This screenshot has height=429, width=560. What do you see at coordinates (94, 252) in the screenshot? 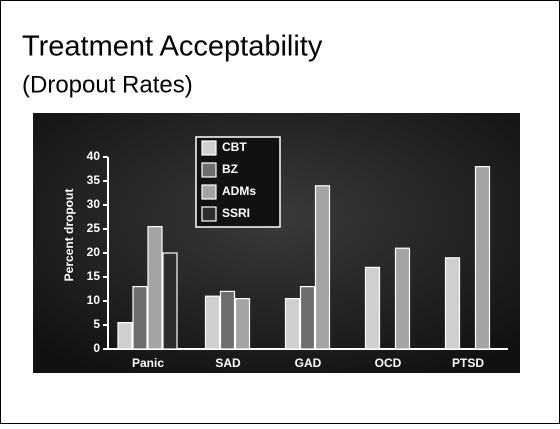
I see `y-tick-label: 20` at bounding box center [94, 252].